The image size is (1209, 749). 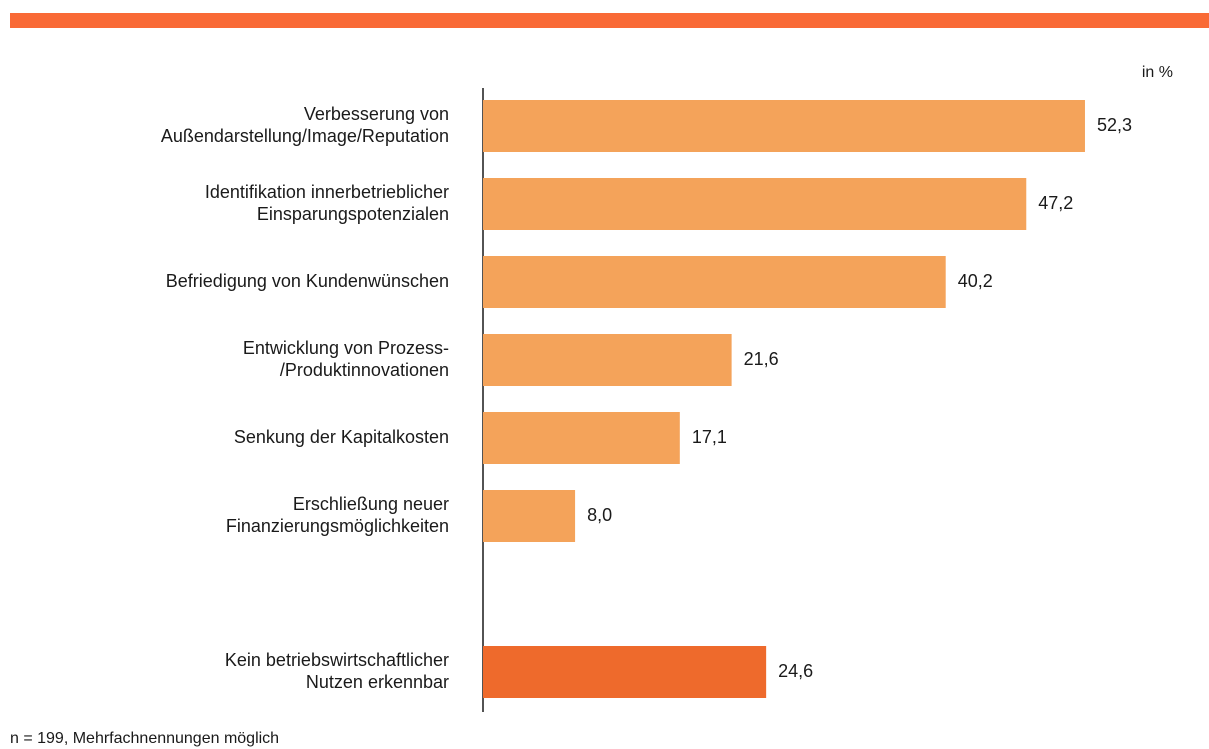 What do you see at coordinates (761, 359) in the screenshot?
I see `value-label: 21,6` at bounding box center [761, 359].